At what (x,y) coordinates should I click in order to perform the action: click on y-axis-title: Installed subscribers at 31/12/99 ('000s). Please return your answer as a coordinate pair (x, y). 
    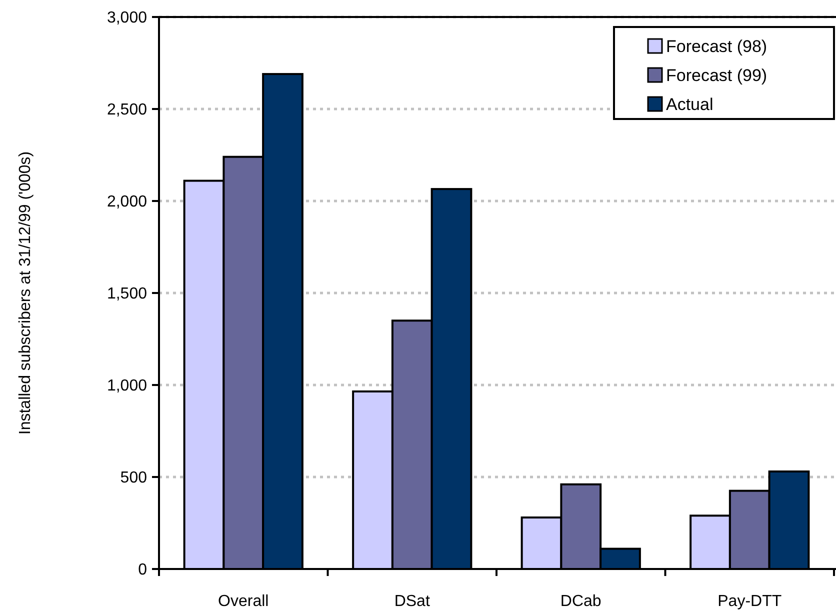
    Looking at the image, I should click on (25, 293).